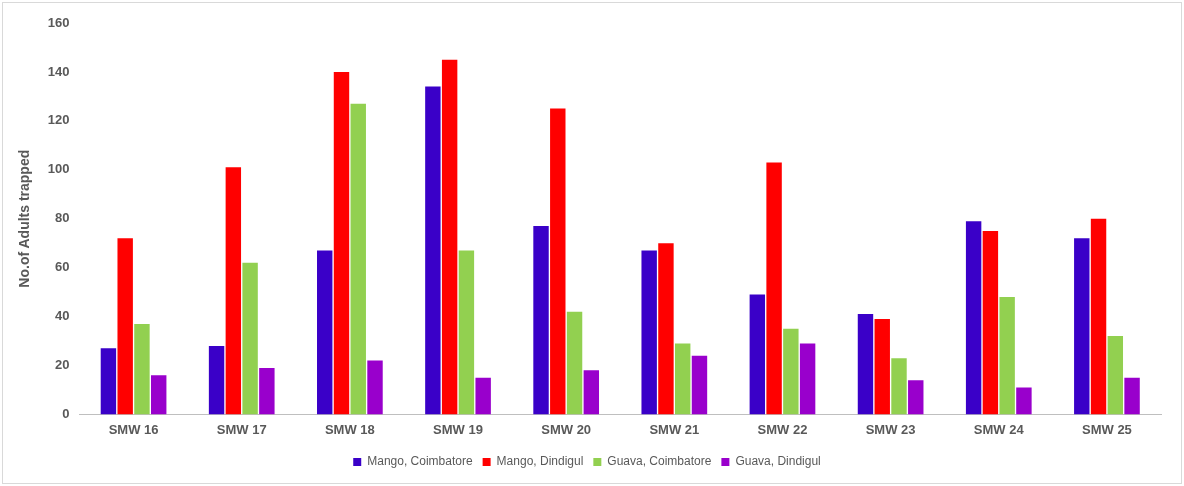 This screenshot has height=486, width=1184. Describe the element at coordinates (58, 169) in the screenshot. I see `y-tick-label: 100` at that location.